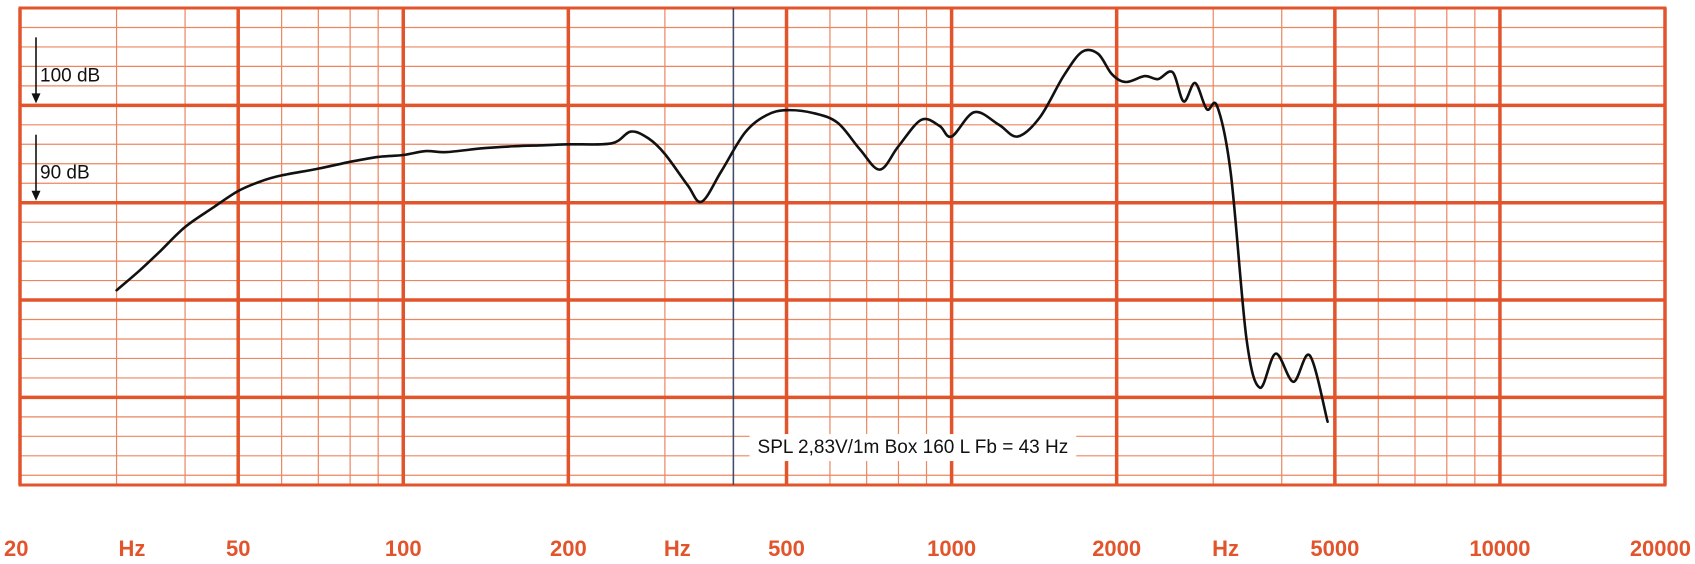  Describe the element at coordinates (36, 98) in the screenshot. I see `level-100-arrowhead` at that location.